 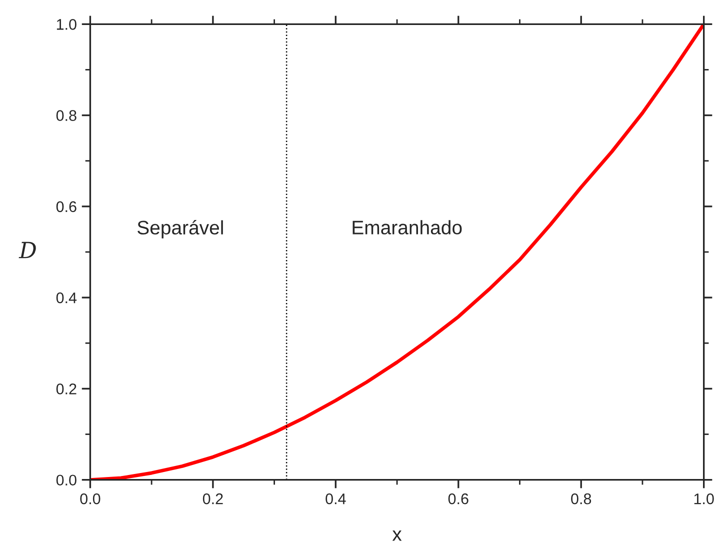 I want to click on y-tick-label: 0.2, so click(x=66, y=389).